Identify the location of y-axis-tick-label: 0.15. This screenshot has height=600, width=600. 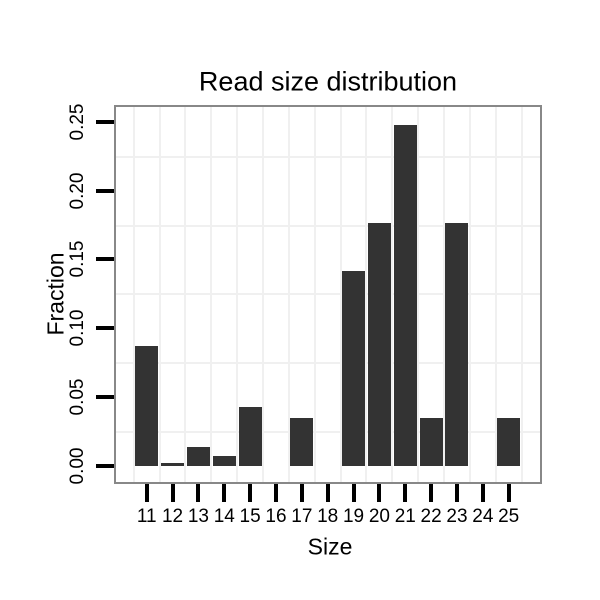
(77, 259).